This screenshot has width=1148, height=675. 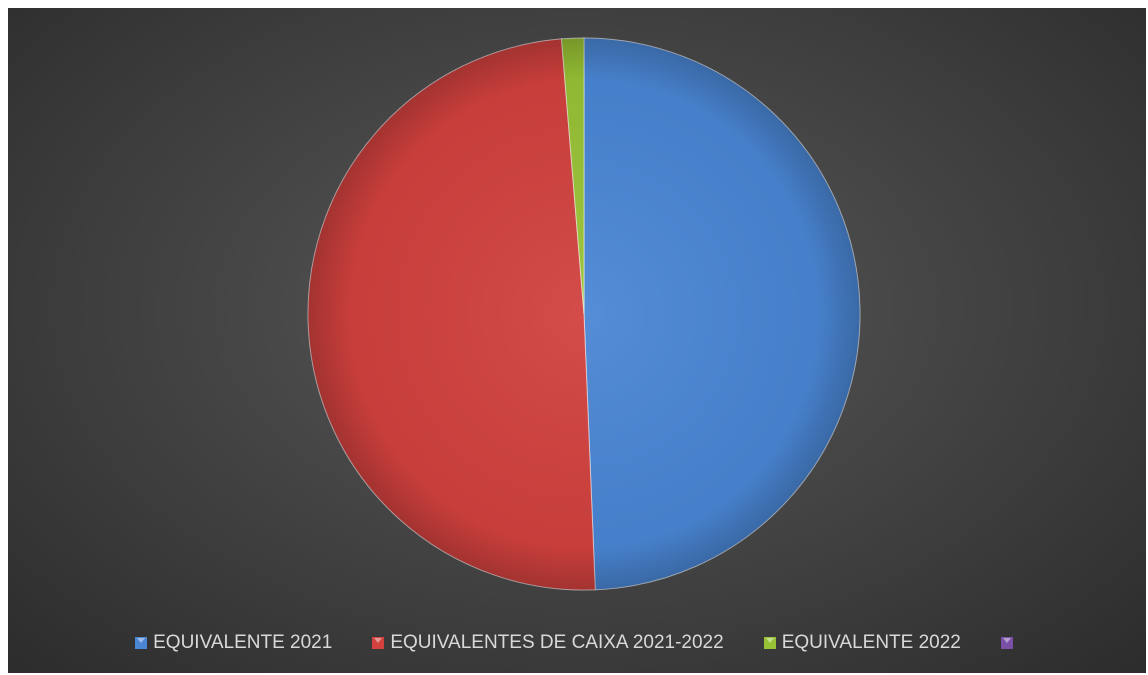 I want to click on legend-label: EQUIVALENTE 2022, so click(x=871, y=642).